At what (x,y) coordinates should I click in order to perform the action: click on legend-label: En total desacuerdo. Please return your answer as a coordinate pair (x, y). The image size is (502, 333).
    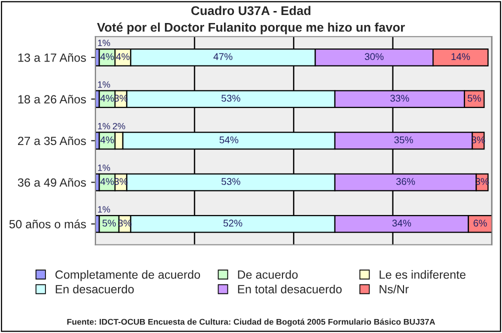
    Looking at the image, I should click on (290, 289).